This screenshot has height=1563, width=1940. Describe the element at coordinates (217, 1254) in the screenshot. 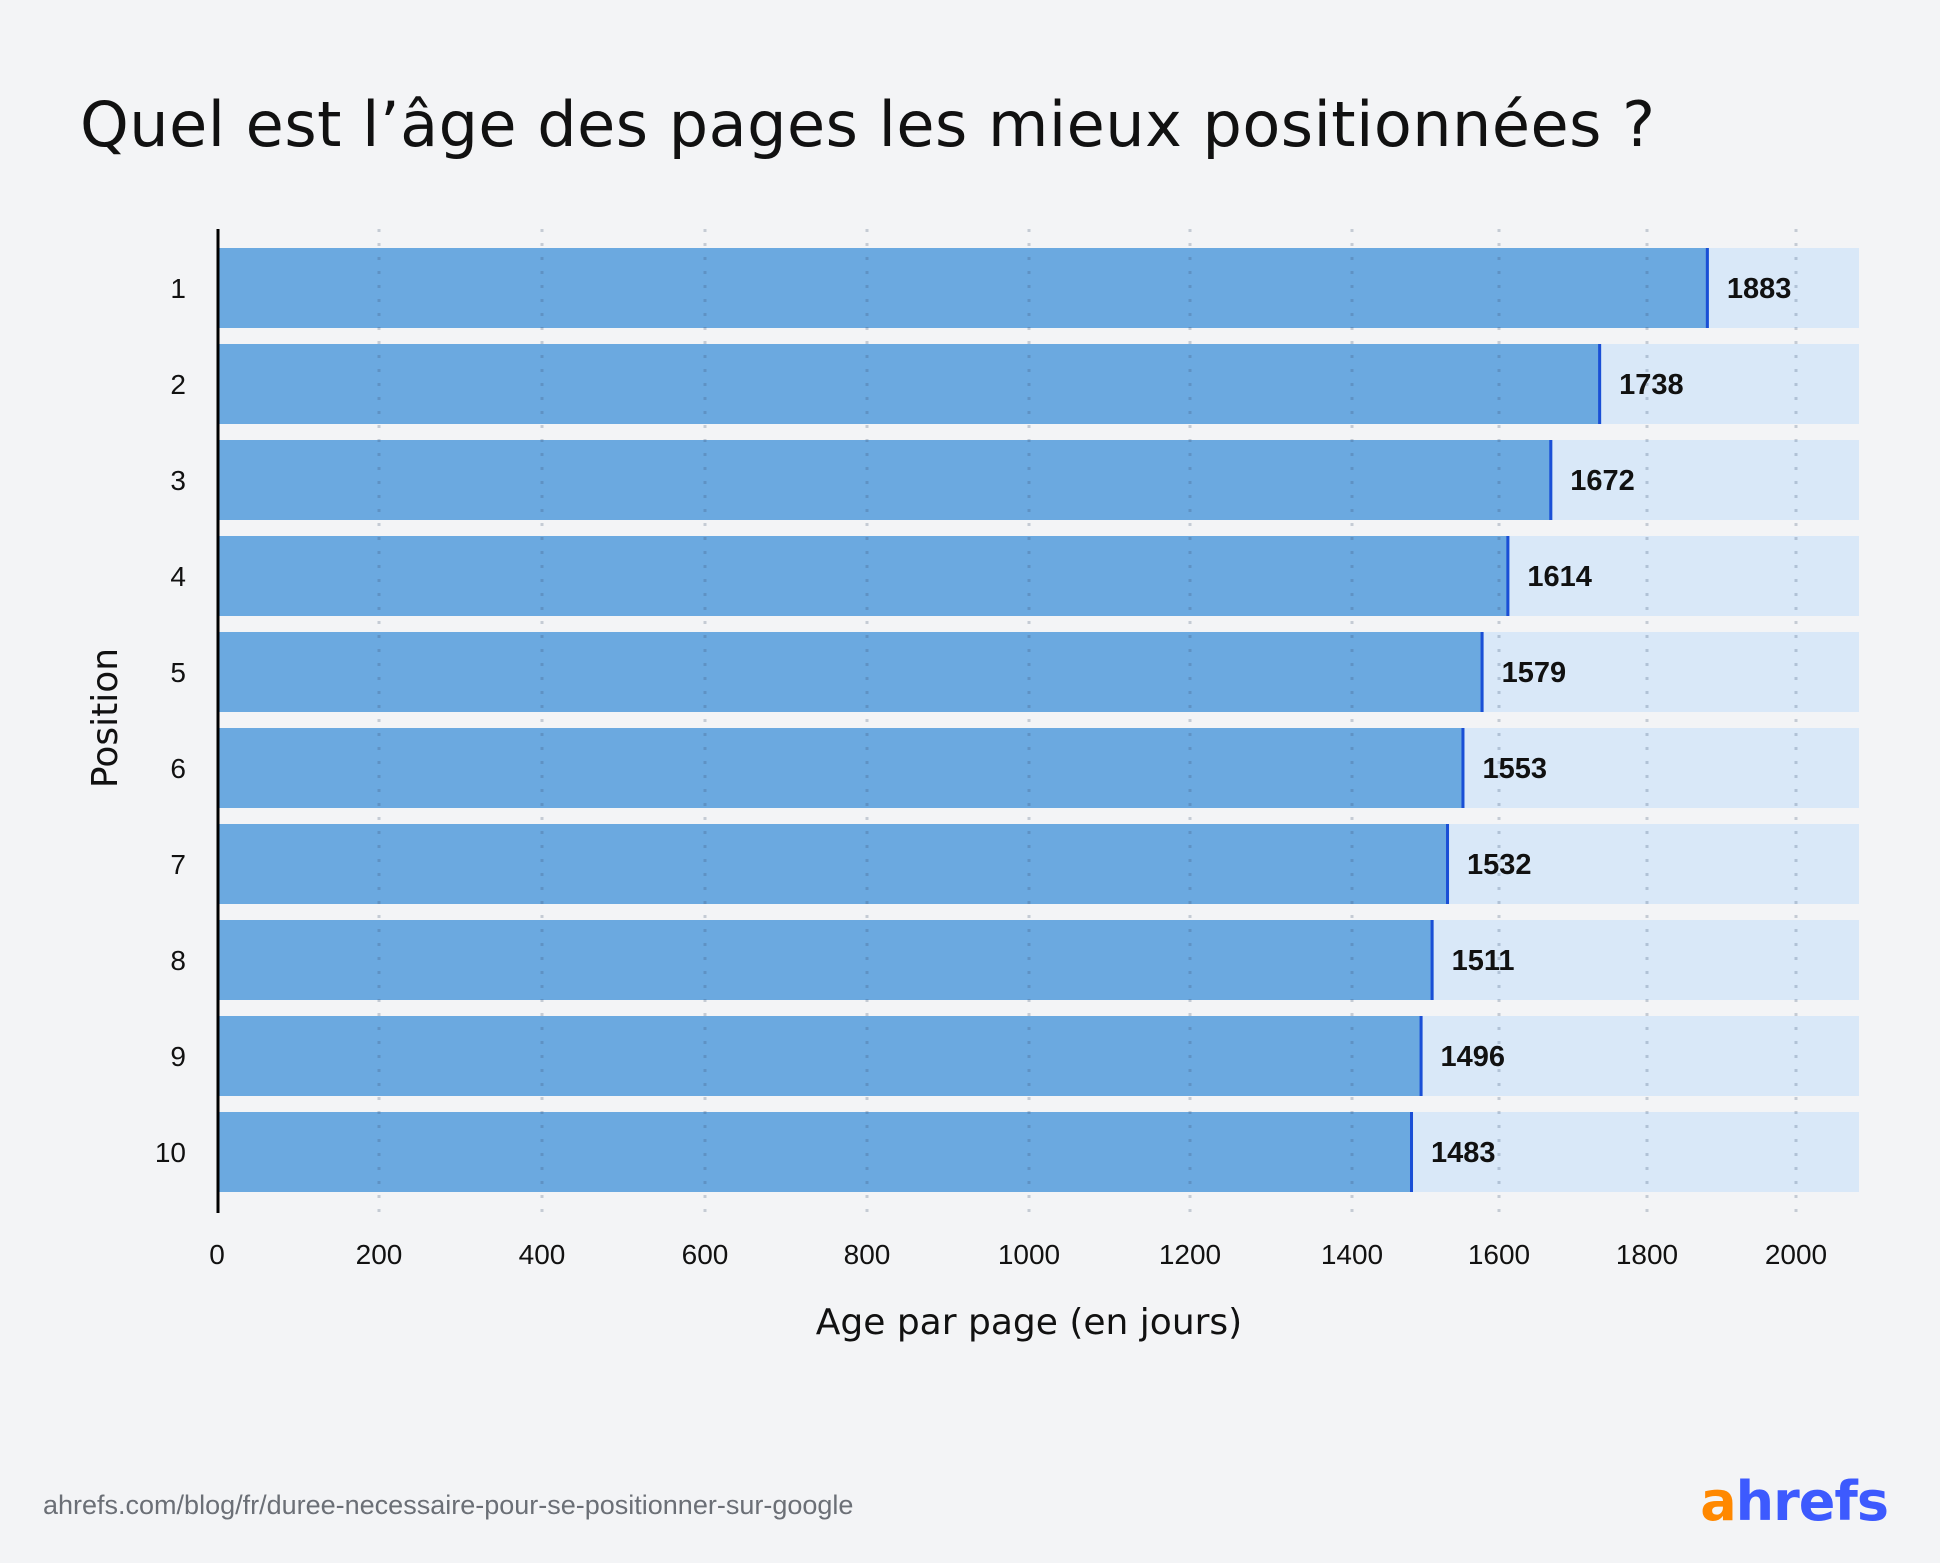

I see `x-tick-label: 0` at that location.